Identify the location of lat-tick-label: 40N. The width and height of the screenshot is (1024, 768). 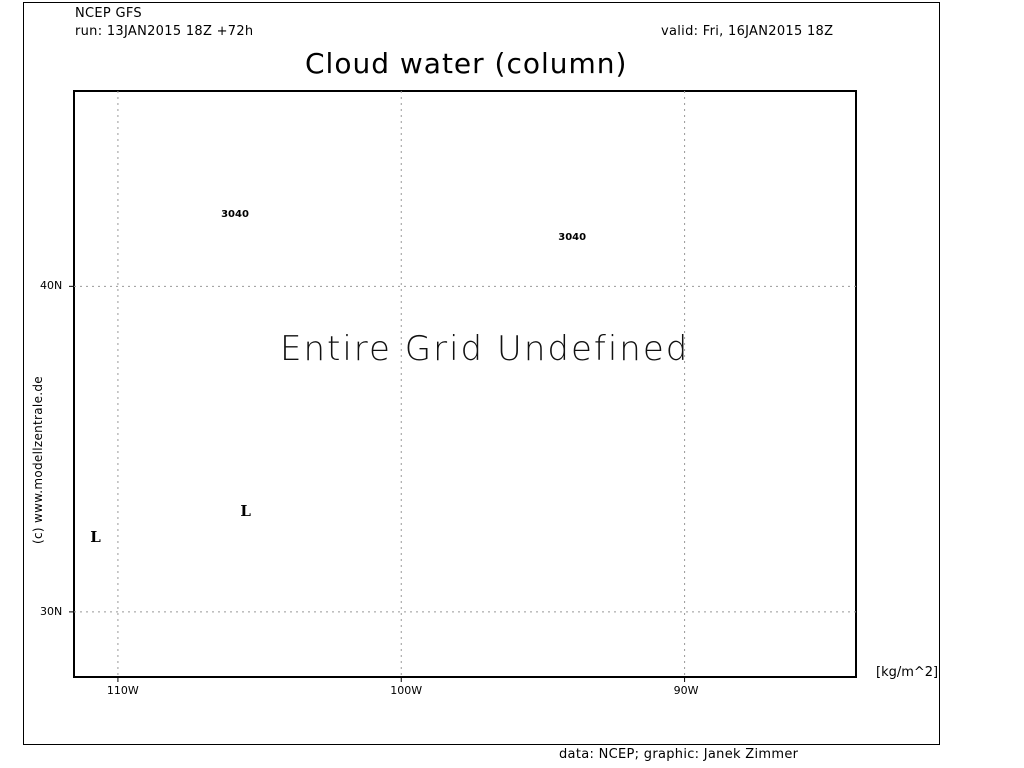
(51, 286).